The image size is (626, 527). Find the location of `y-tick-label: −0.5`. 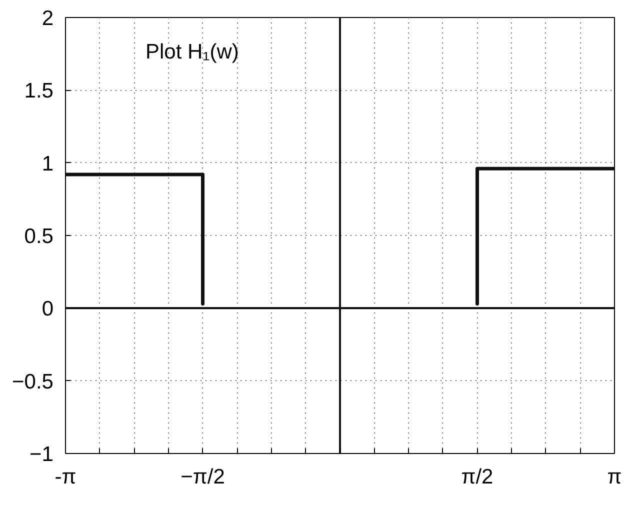

y-tick-label: −0.5 is located at coordinates (33, 382).